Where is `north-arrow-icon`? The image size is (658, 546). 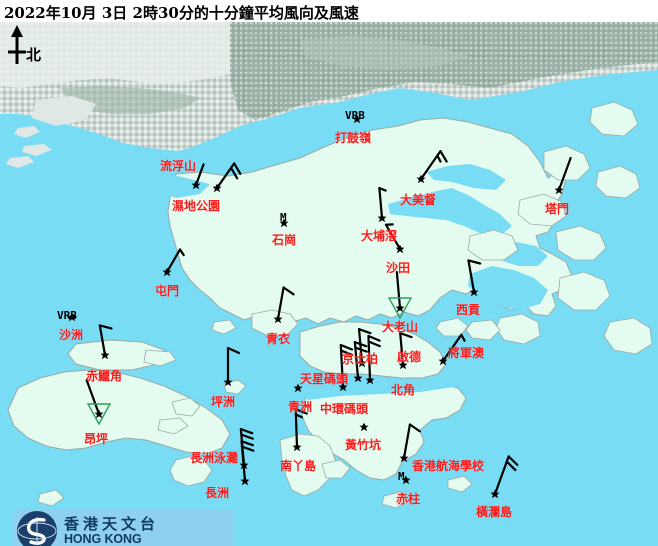 north-arrow-icon is located at coordinates (17, 44).